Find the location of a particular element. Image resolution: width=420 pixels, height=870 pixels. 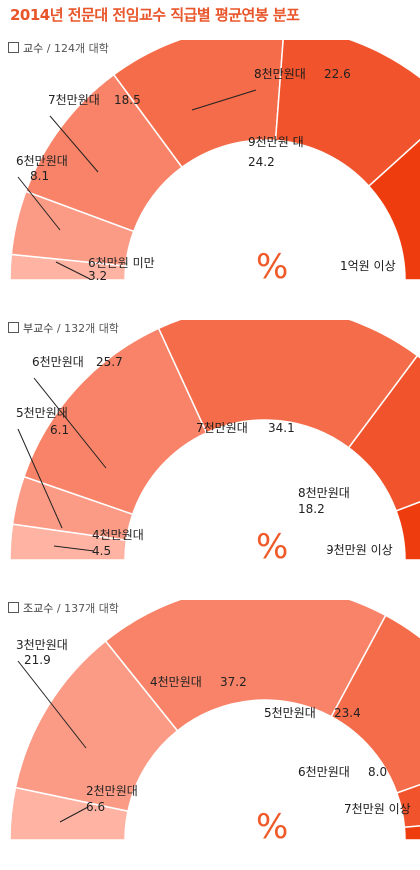

college-count: / 132개 대학 is located at coordinates (87, 328).